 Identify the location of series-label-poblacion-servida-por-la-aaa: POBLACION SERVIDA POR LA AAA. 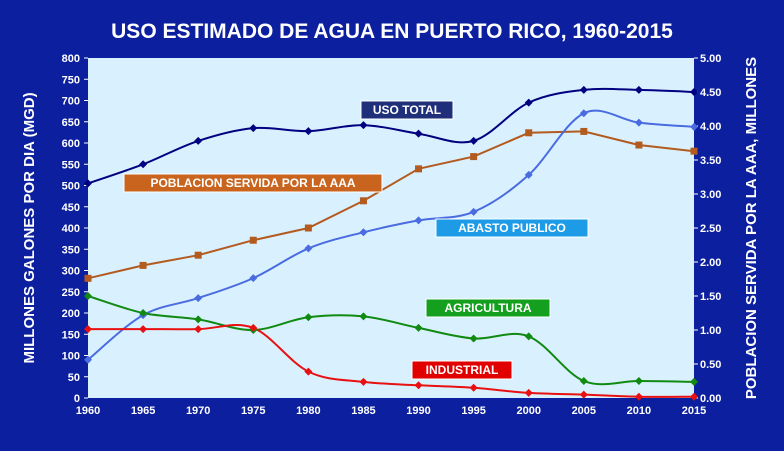
(252, 183).